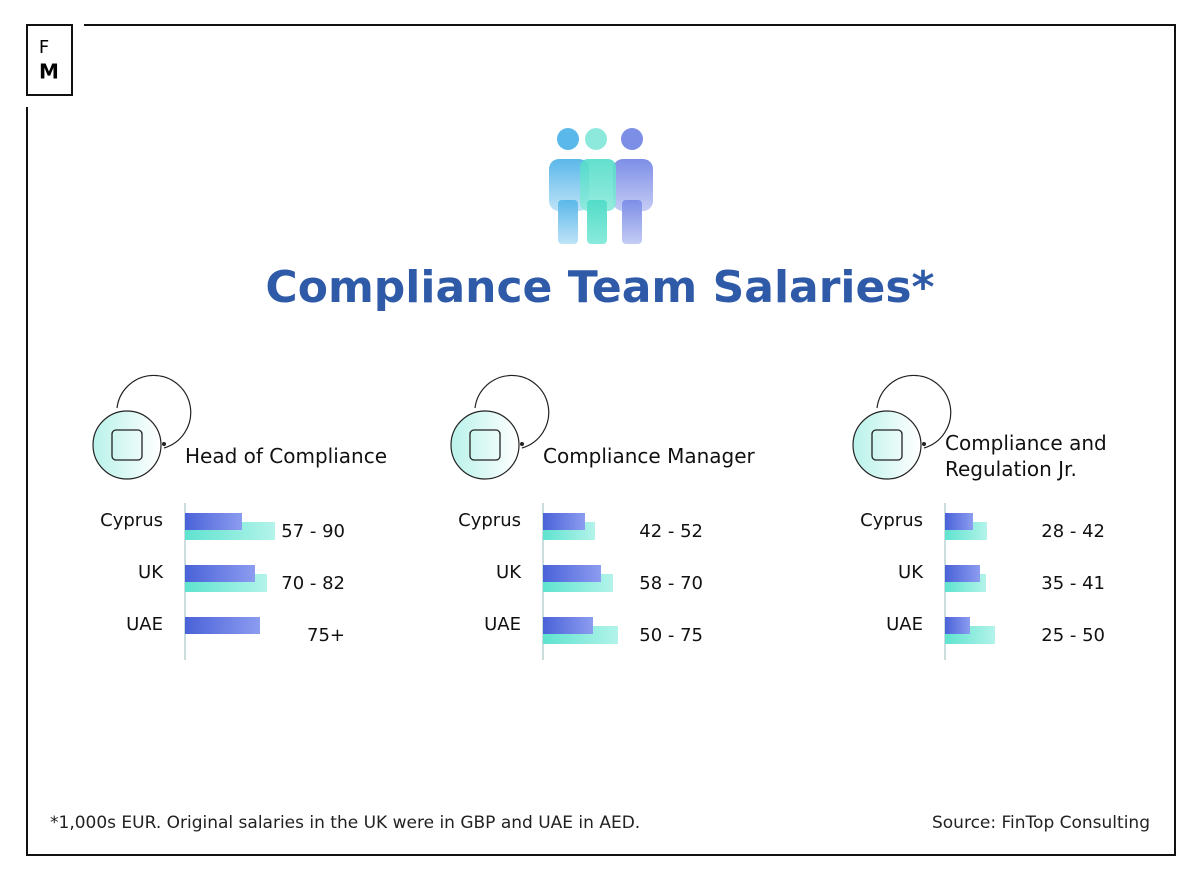  What do you see at coordinates (326, 635) in the screenshot?
I see `value-label: 75+` at bounding box center [326, 635].